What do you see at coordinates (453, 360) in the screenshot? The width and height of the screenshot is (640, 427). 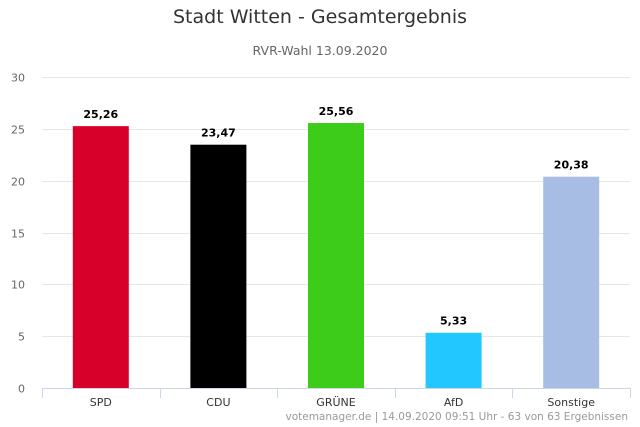 I see `bar-afd` at bounding box center [453, 360].